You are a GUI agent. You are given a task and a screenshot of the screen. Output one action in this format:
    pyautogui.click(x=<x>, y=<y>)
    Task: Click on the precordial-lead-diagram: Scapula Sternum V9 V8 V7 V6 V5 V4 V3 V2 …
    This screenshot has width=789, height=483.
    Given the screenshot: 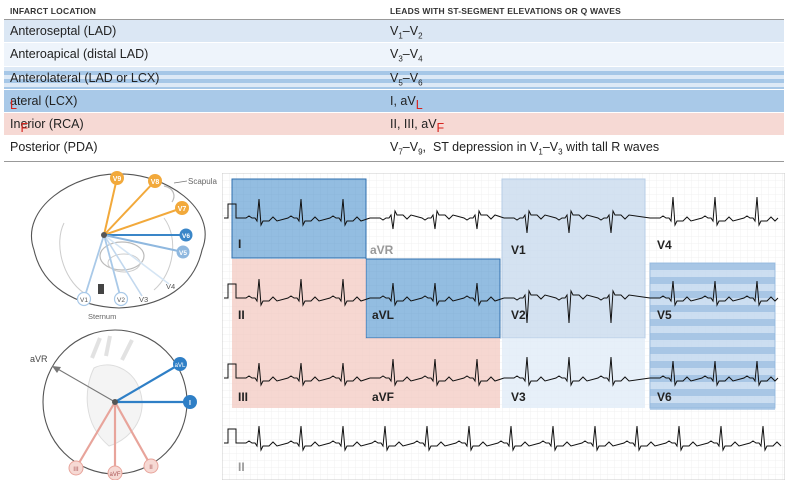 What is the action you would take?
    pyautogui.click(x=124, y=245)
    